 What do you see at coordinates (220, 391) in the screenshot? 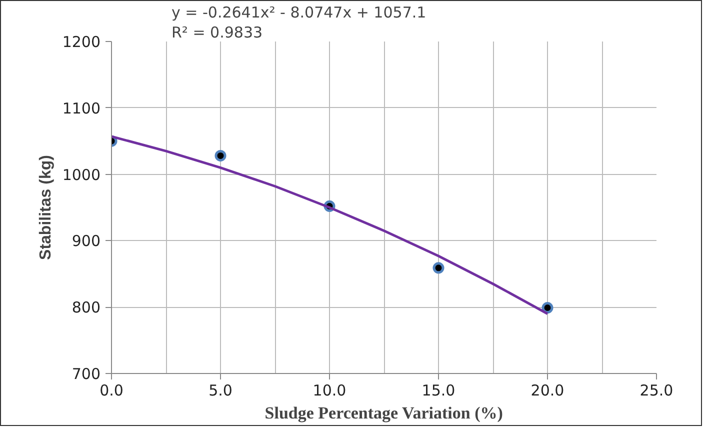
I see `x-tick-label: 5.0` at bounding box center [220, 391].